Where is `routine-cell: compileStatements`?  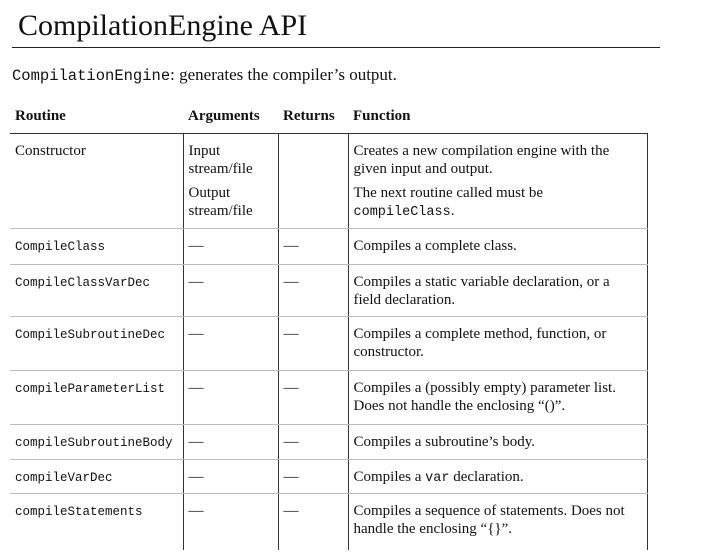 routine-cell: compileStatements is located at coordinates (96, 522).